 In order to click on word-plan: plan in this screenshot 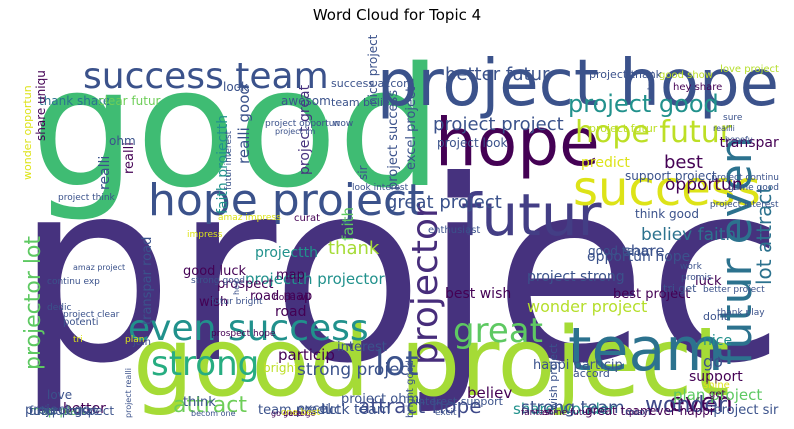, I will do `click(134, 340)`.